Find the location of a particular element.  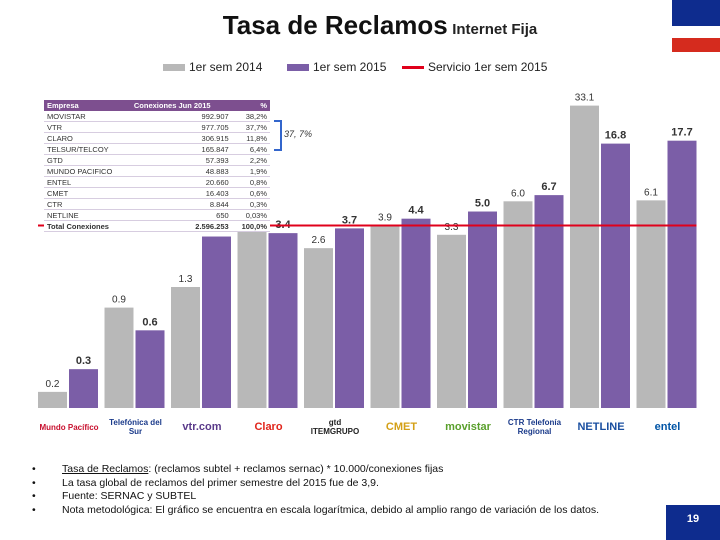

table-row: VTR 977.705 37,7% is located at coordinates (157, 127).